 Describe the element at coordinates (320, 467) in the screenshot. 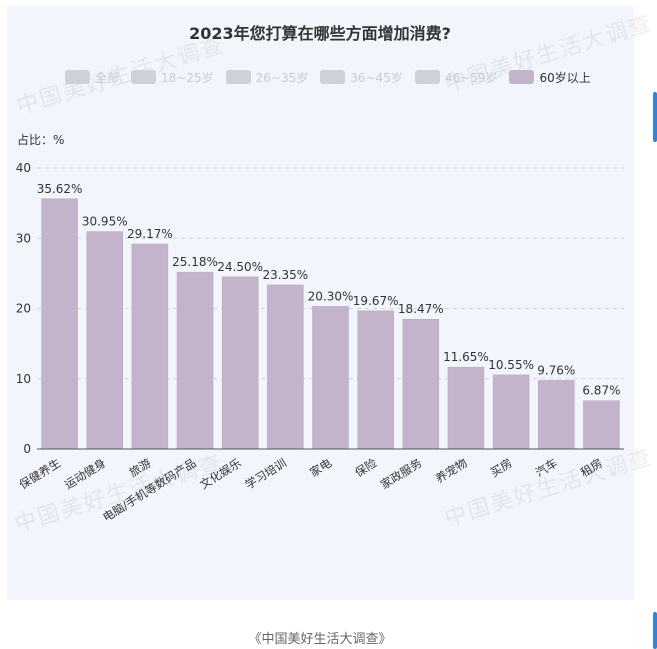

I see `x-tick-label: 家电` at that location.